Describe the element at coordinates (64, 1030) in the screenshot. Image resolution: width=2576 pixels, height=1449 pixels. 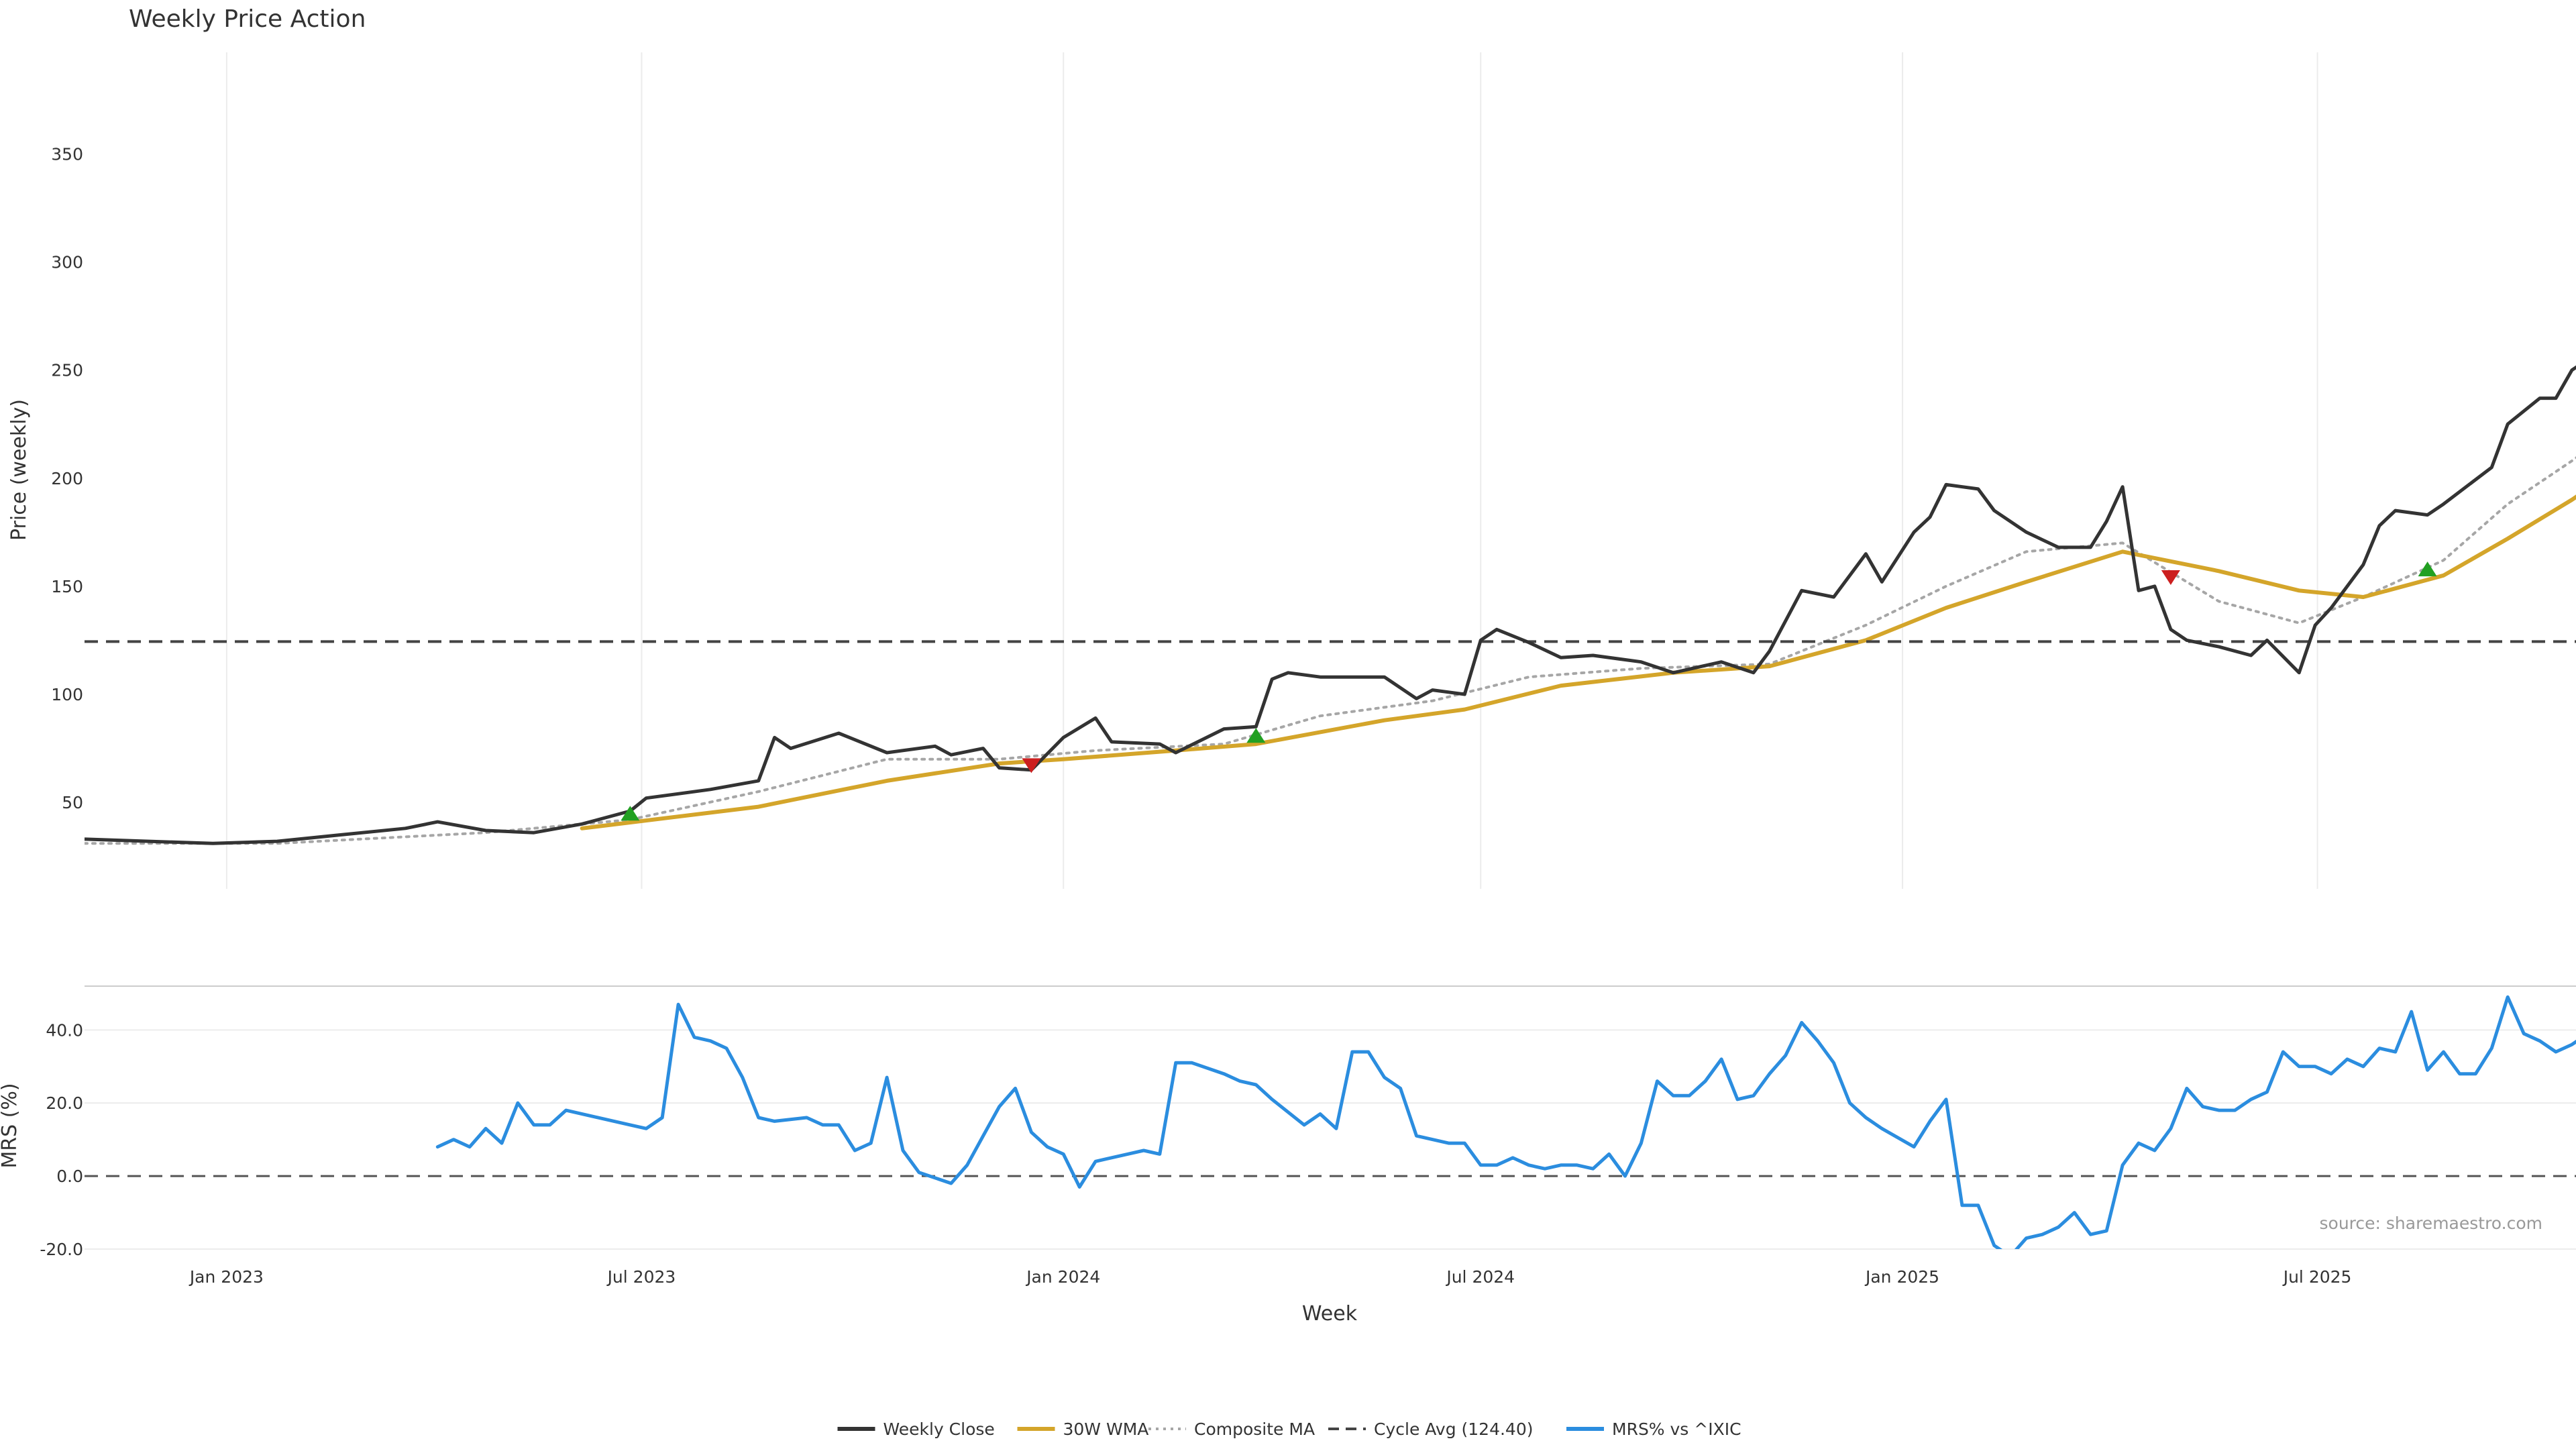
I see `mrs-y-tick-label: 40.0` at that location.